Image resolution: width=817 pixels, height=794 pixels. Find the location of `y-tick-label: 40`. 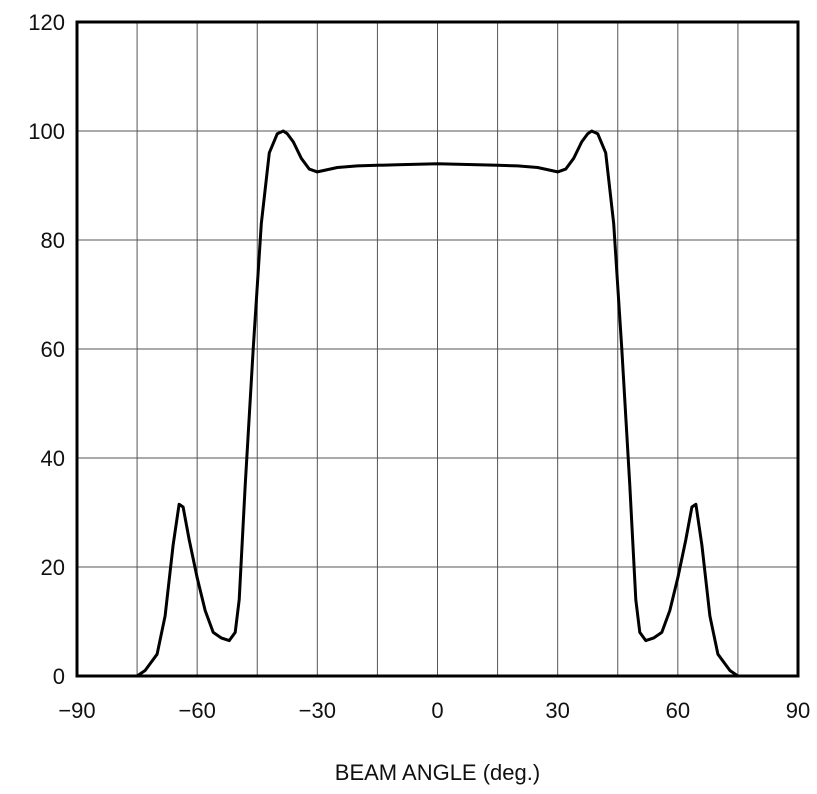

y-tick-label: 40 is located at coordinates (53, 458).